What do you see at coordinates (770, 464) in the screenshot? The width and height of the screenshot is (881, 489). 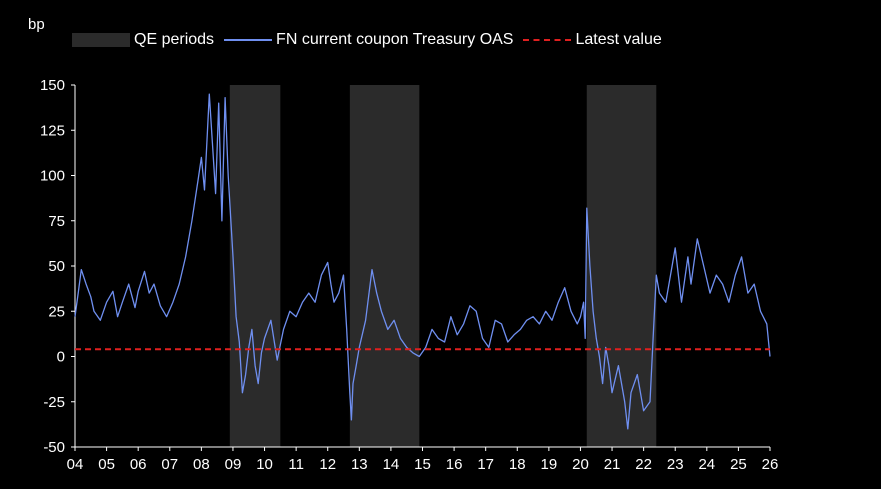 I see `x-tick-label: 26` at bounding box center [770, 464].